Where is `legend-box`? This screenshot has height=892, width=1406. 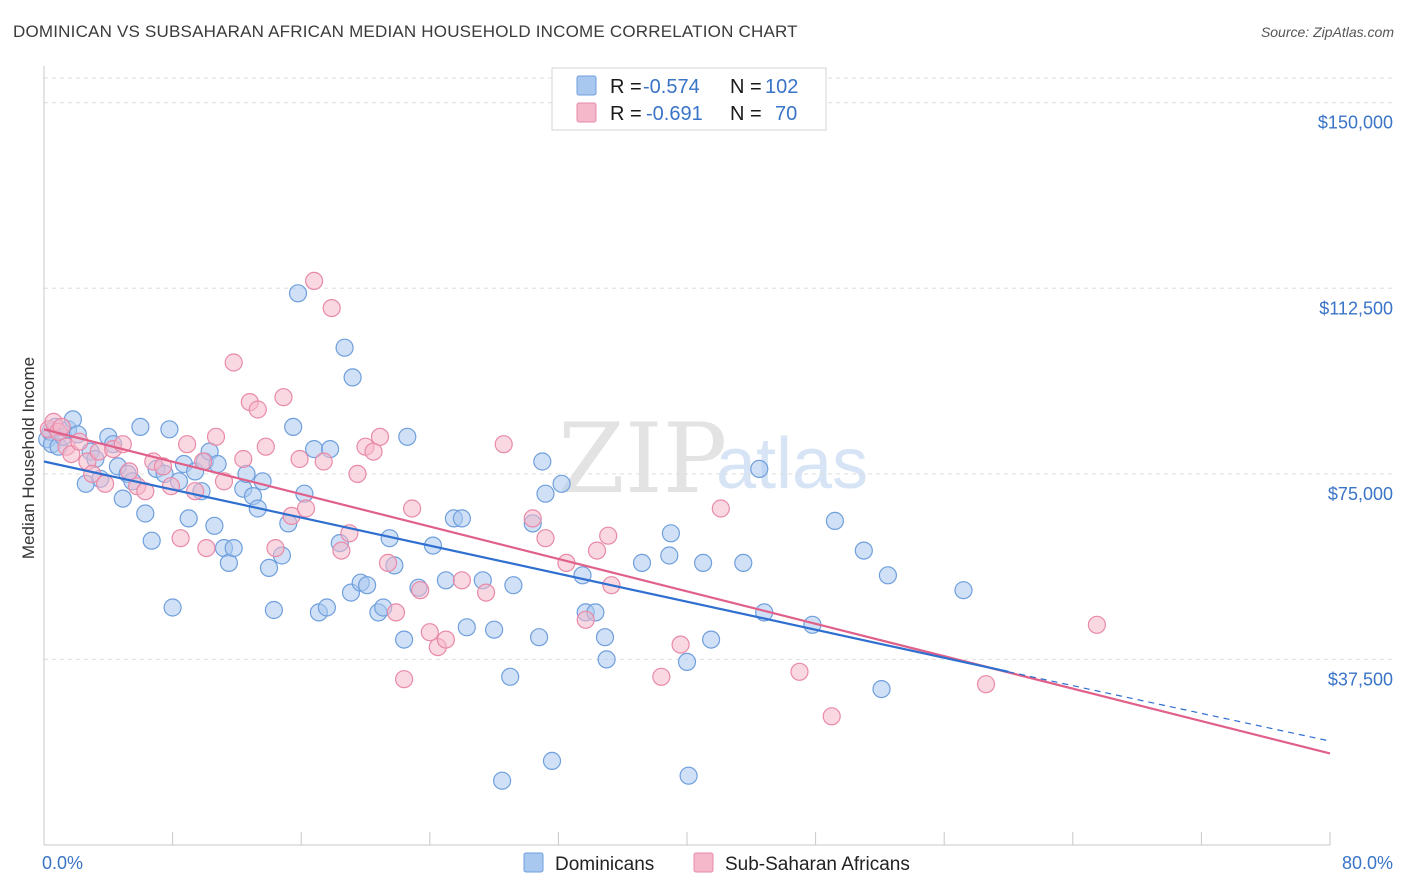
legend-box is located at coordinates (689, 99).